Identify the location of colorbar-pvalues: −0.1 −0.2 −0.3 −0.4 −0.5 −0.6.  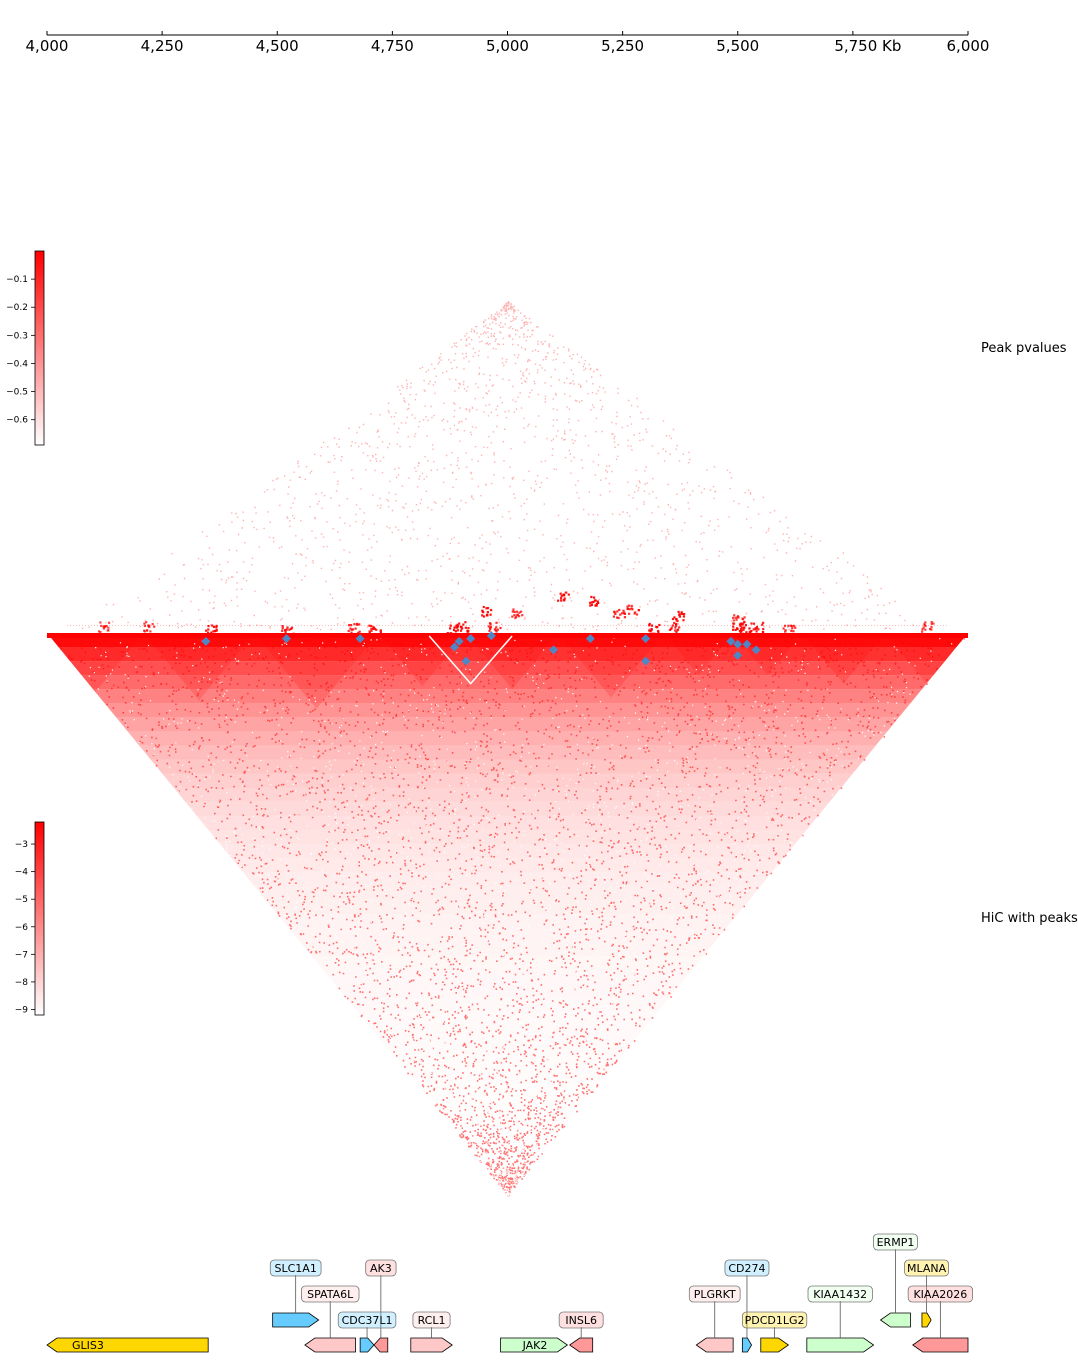
(25, 348).